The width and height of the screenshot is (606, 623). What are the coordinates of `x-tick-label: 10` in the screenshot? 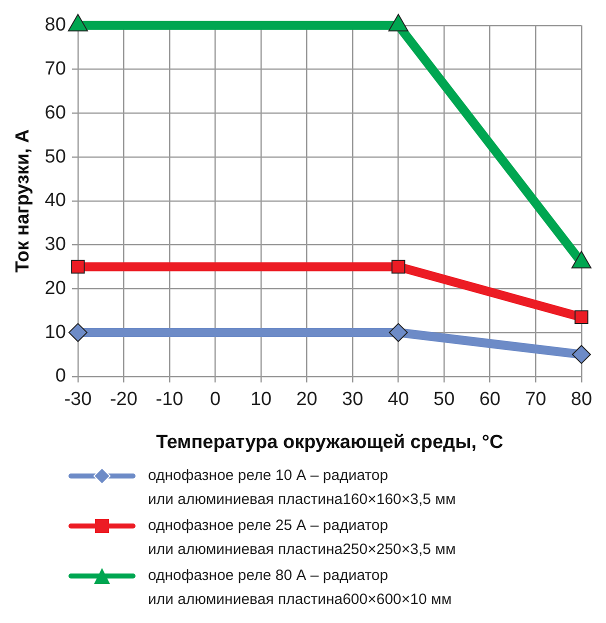 It's located at (261, 399).